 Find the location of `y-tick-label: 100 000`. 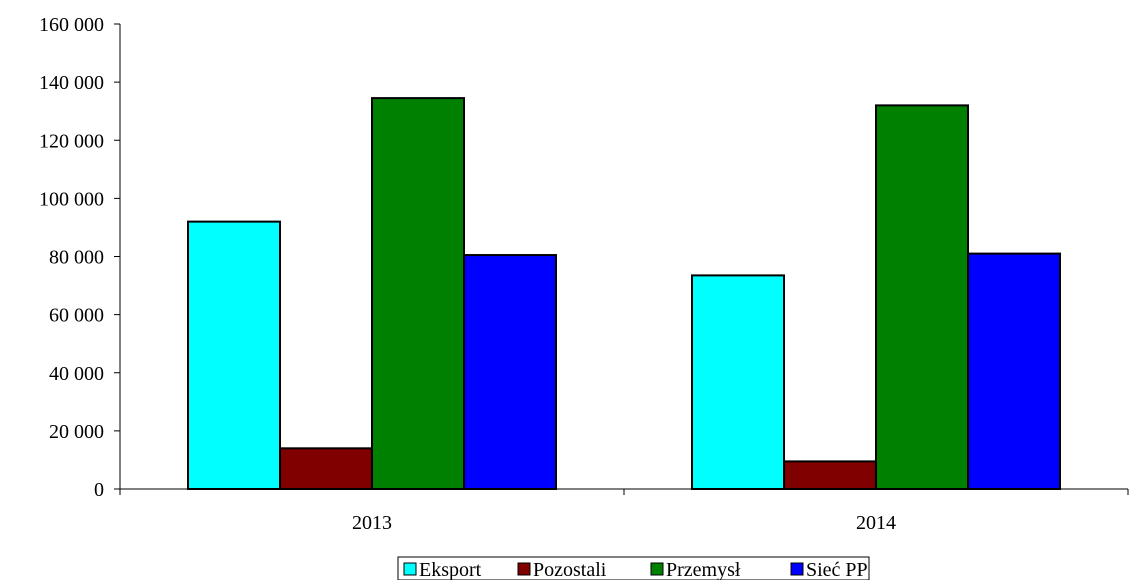

y-tick-label: 100 000 is located at coordinates (71, 199).